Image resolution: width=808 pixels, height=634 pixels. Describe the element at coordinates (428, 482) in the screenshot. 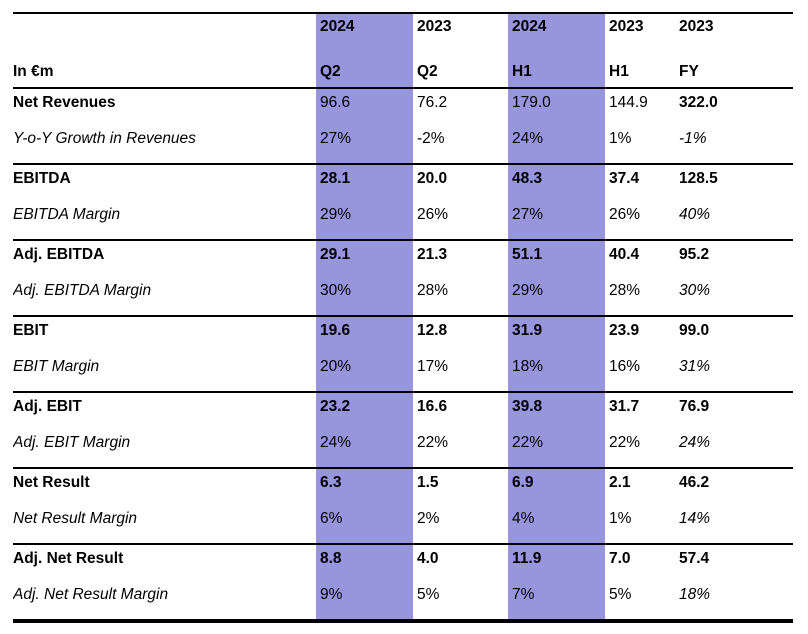

I see `value-cell: 1.5` at that location.